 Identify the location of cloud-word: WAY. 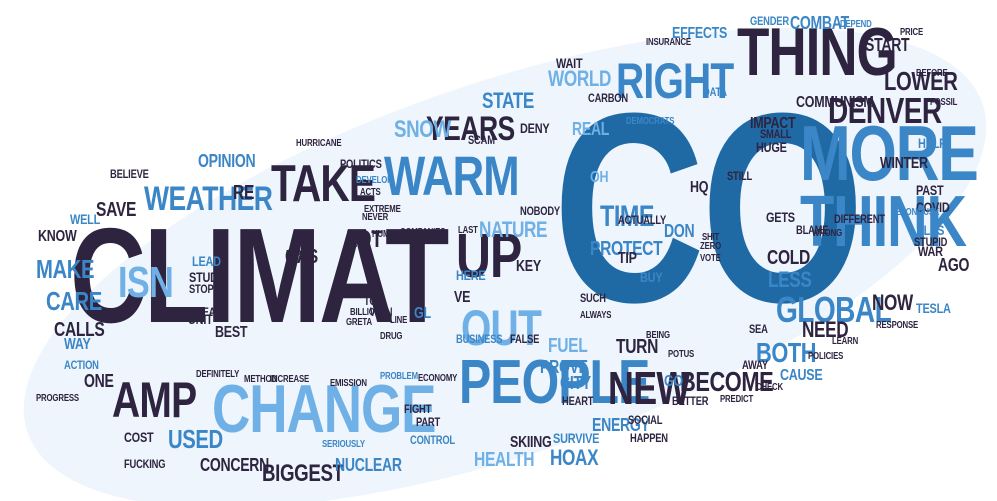
(77, 344).